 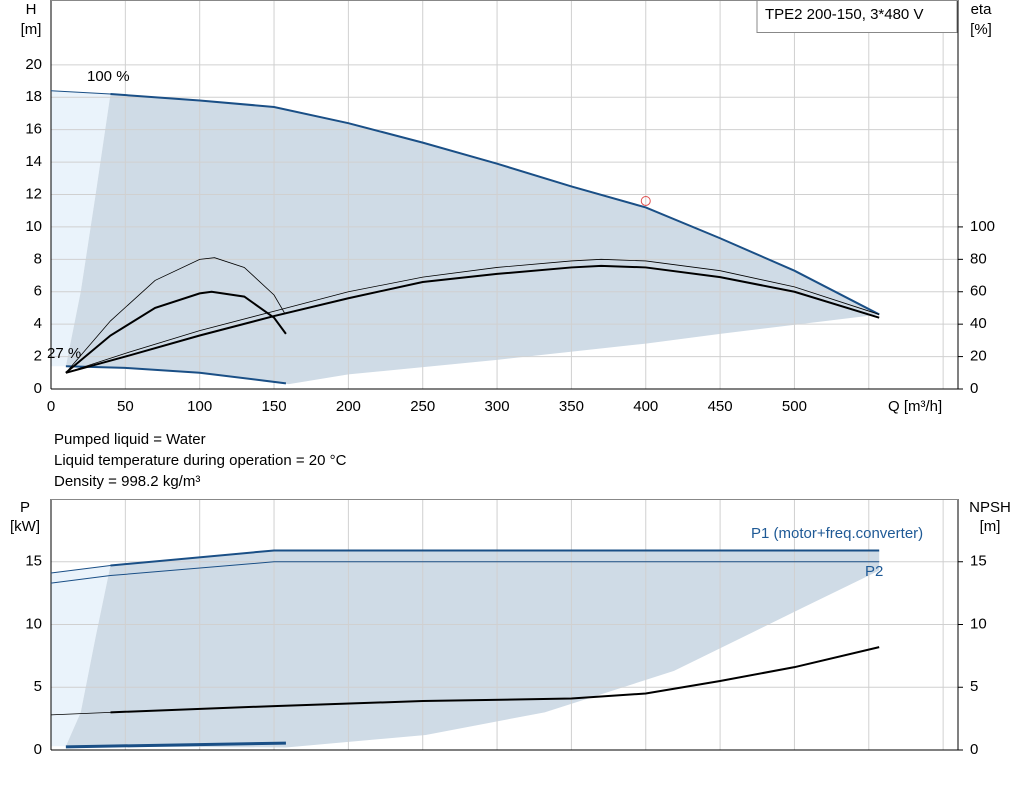 I want to click on y-axis-label: P, so click(x=25, y=507).